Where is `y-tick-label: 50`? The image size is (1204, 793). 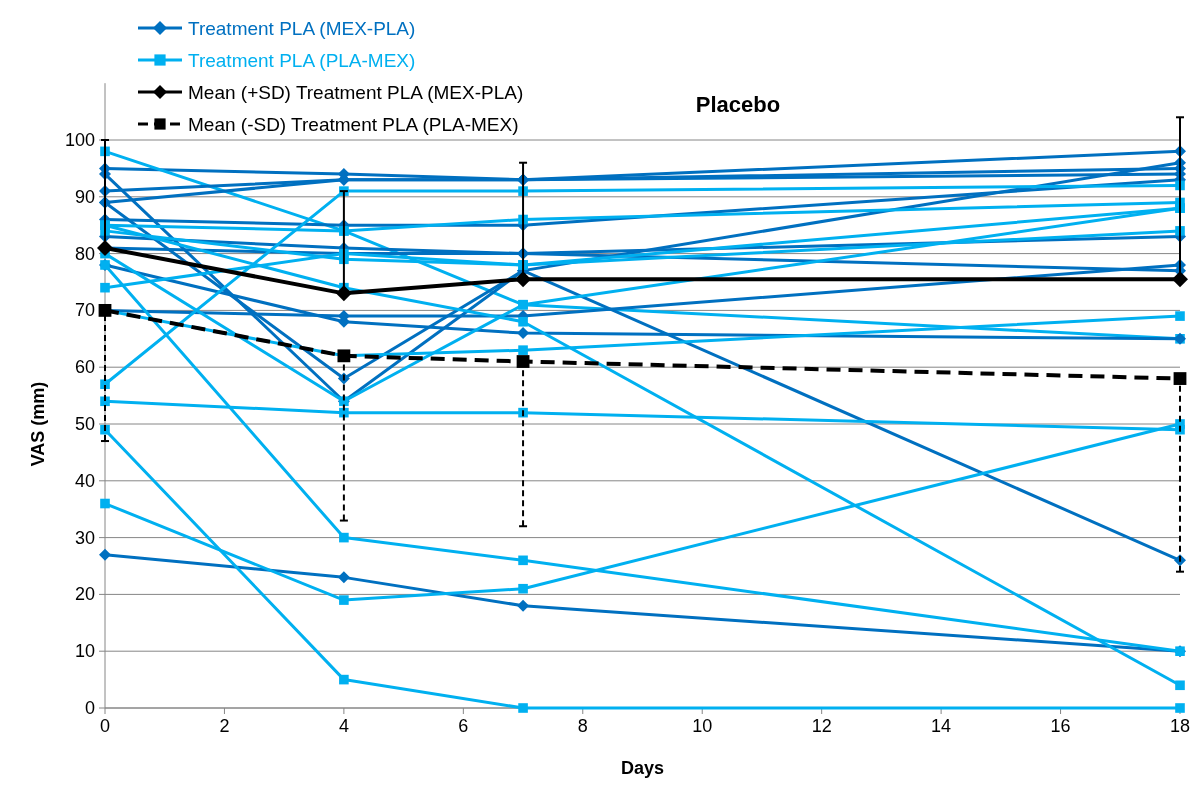
y-tick-label: 50 is located at coordinates (84, 424).